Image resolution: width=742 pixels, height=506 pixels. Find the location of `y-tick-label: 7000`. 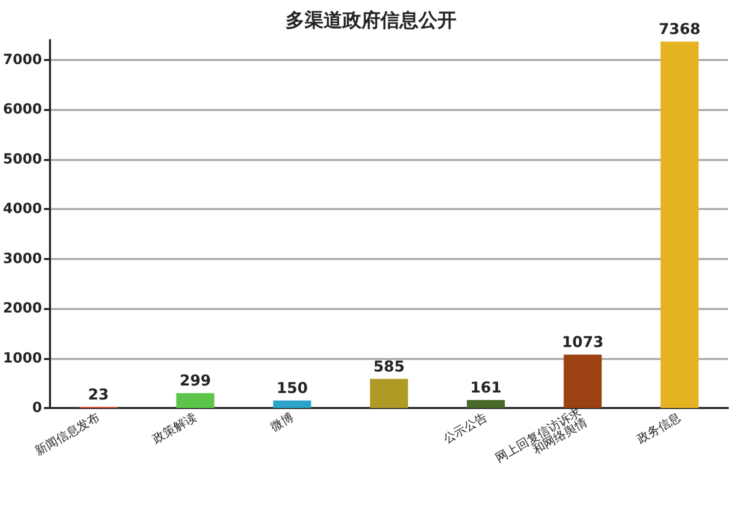

y-tick-label: 7000 is located at coordinates (22, 60).